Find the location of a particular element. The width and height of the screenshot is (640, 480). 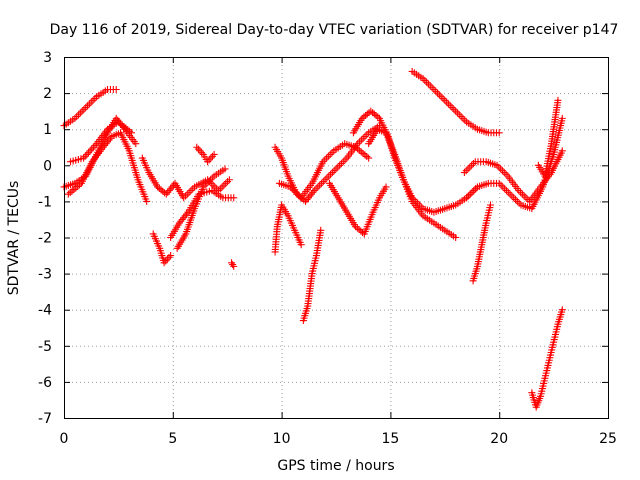

series-arc-q is located at coordinates (412, 183).